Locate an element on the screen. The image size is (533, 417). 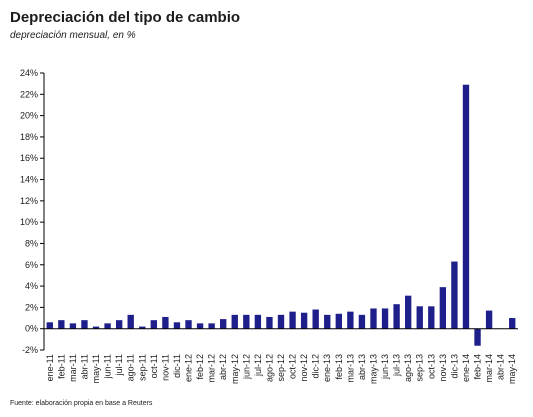
x-tick-label: ene-13 is located at coordinates (327, 368).